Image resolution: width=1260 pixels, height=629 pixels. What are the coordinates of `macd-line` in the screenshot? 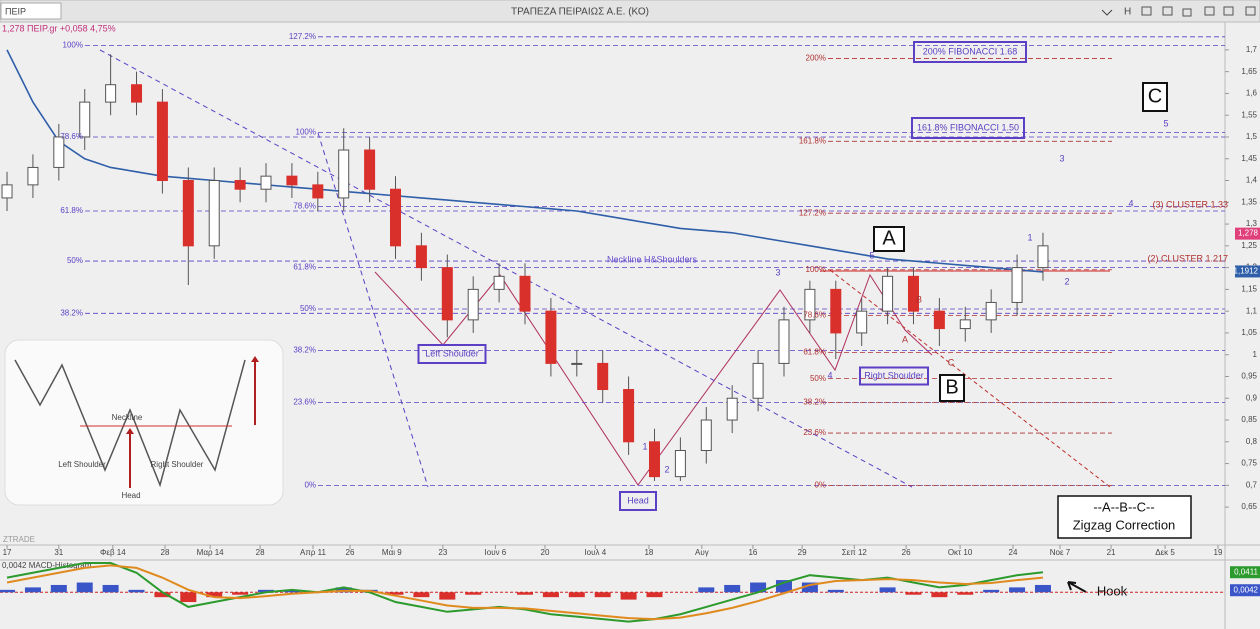 It's located at (525, 592).